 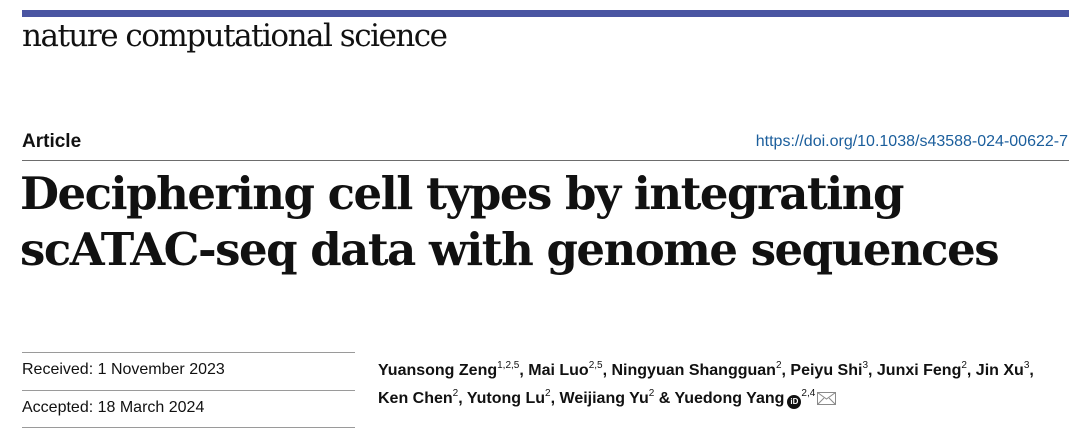 What do you see at coordinates (52, 141) in the screenshot?
I see `article-type: Article` at bounding box center [52, 141].